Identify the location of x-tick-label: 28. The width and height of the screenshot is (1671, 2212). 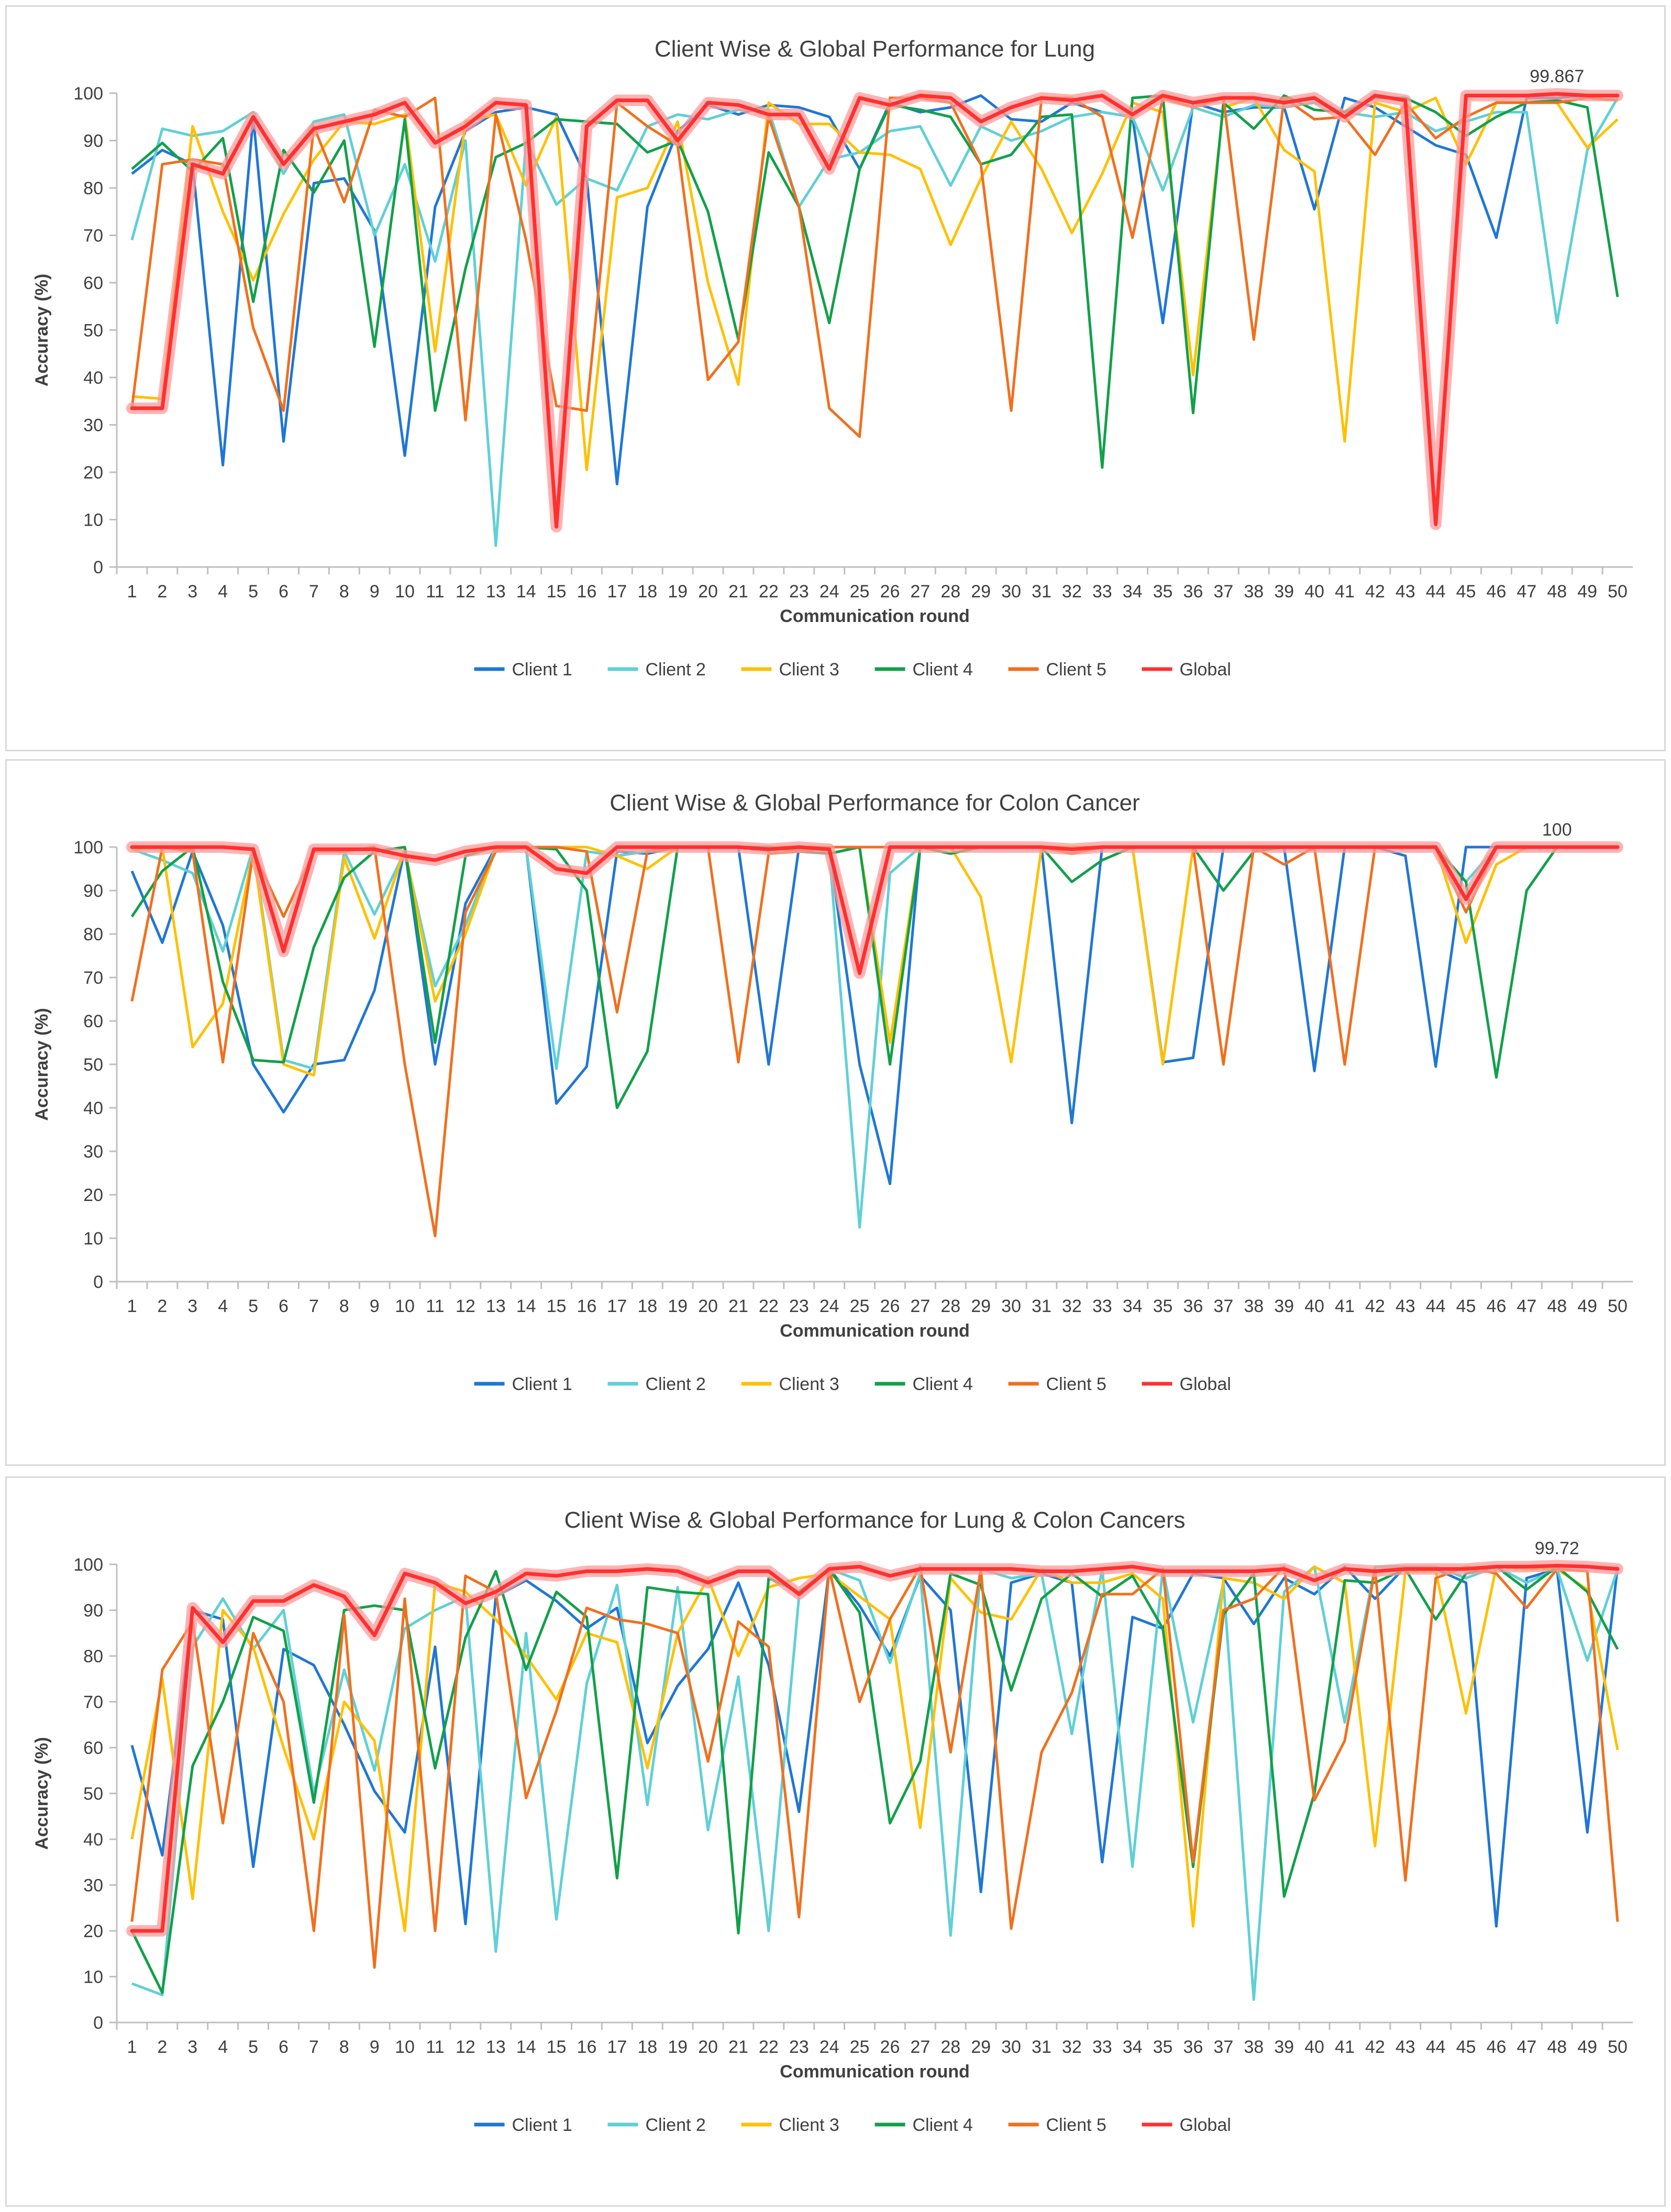
(950, 2047).